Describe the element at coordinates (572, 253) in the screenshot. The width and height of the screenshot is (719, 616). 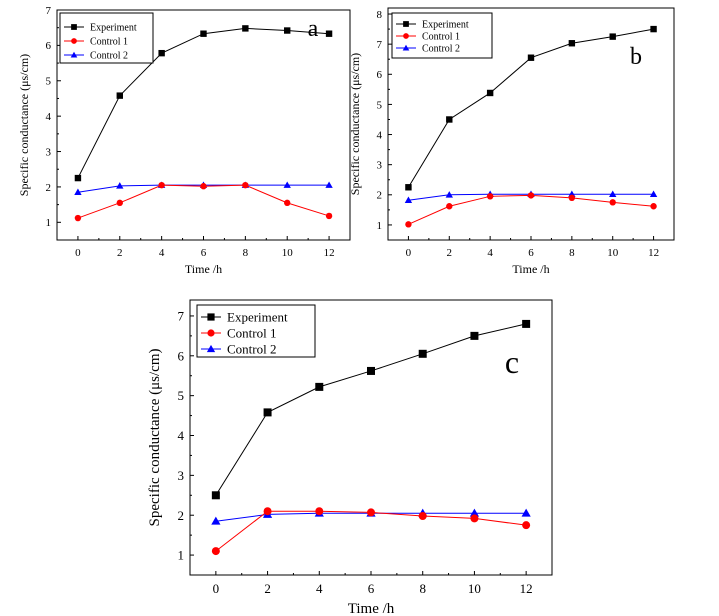
I see `x-tick-label: 8` at that location.